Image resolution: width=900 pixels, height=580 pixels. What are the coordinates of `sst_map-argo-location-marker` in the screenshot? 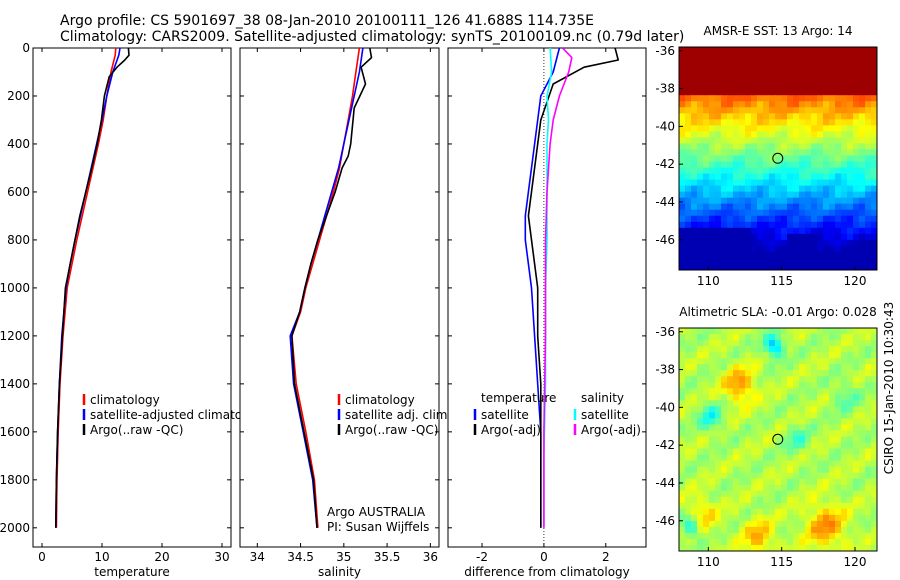 It's located at (778, 158).